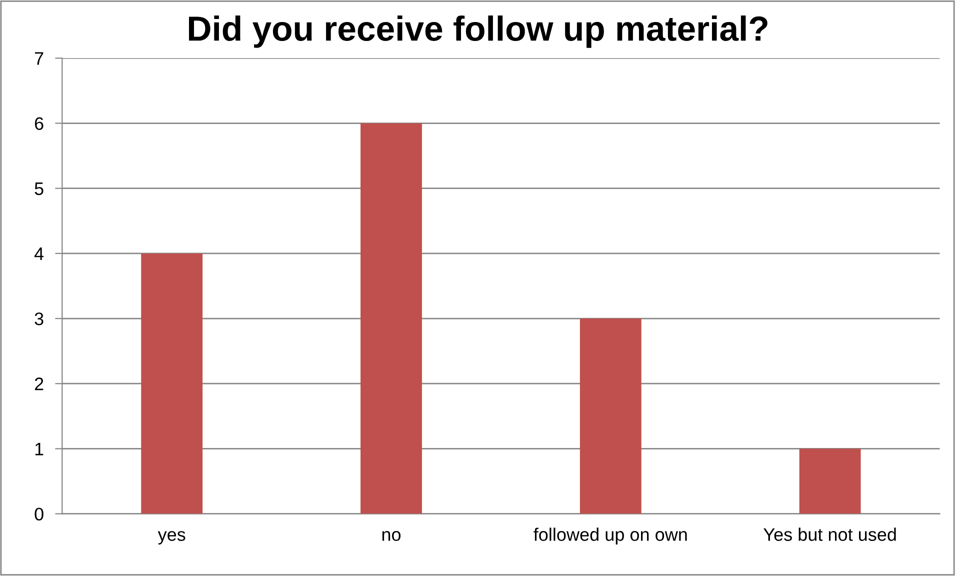 The height and width of the screenshot is (576, 956). What do you see at coordinates (39, 384) in the screenshot?
I see `y-tick-label: 2` at bounding box center [39, 384].